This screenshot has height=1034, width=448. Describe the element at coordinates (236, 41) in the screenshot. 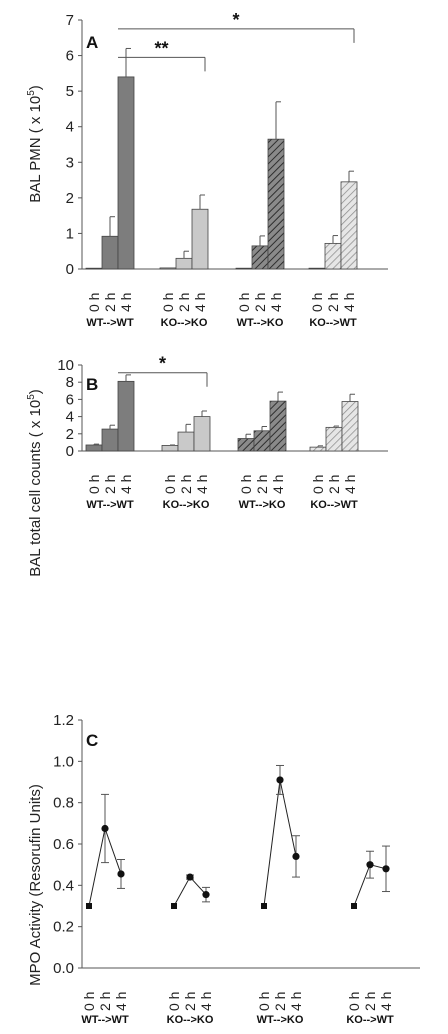

I see `panel-a-significance: ***` at that location.